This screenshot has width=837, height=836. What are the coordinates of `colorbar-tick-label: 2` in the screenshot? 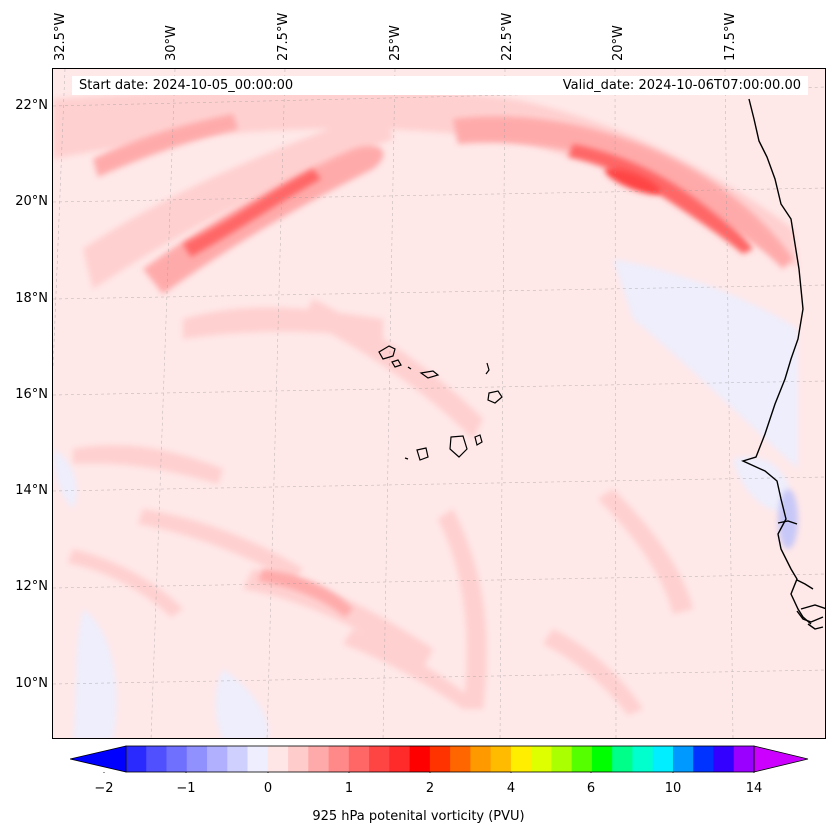 It's located at (430, 788).